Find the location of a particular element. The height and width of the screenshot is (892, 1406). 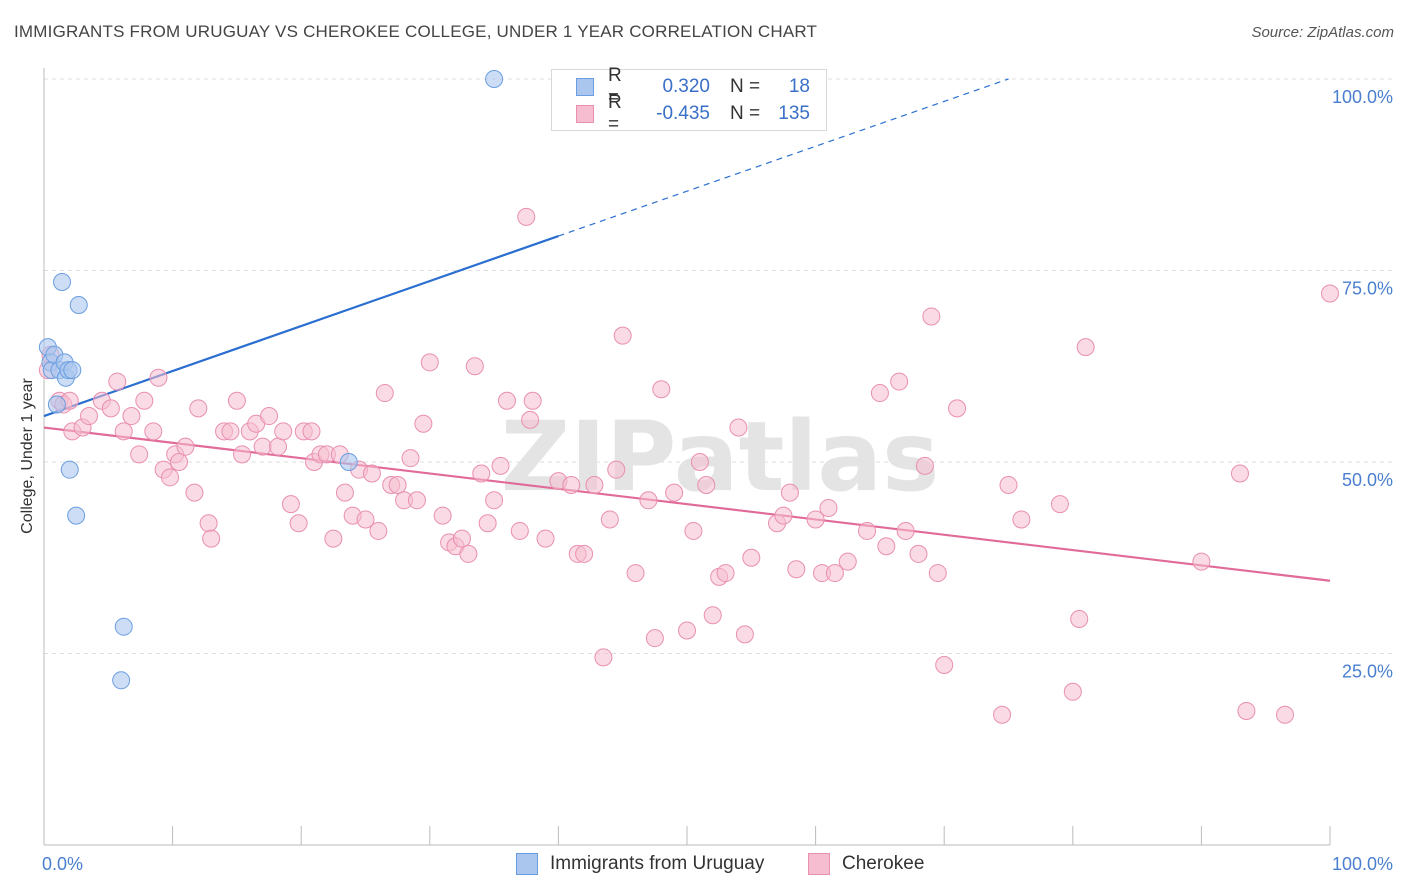

y-tick-label: 50.0% is located at coordinates (1367, 480).